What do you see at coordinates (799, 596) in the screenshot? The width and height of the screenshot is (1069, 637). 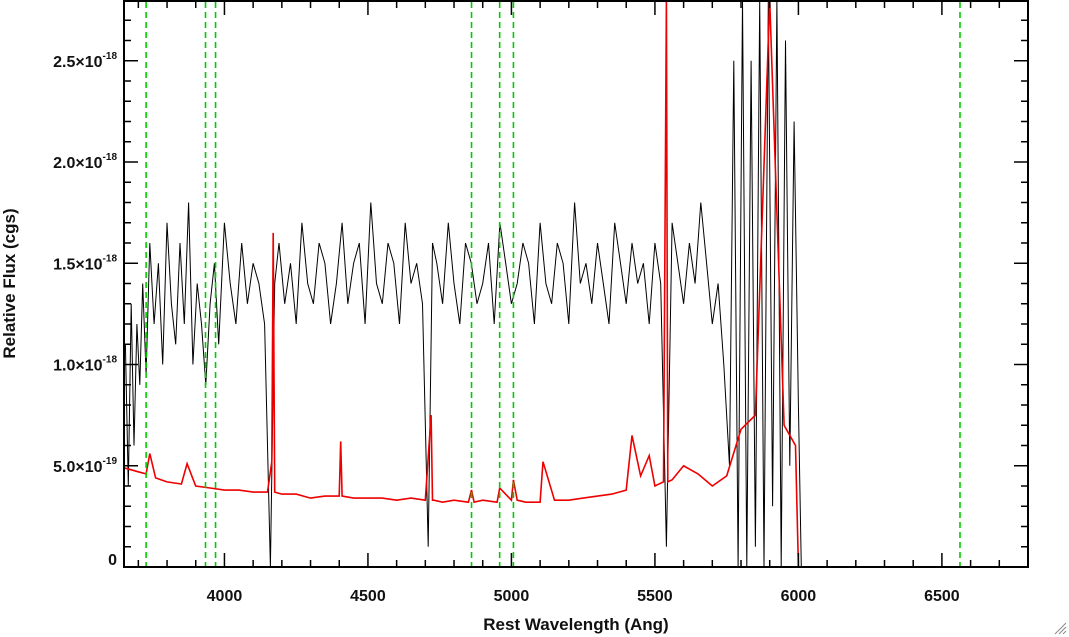 I see `x-tick-label: 6000` at bounding box center [799, 596].